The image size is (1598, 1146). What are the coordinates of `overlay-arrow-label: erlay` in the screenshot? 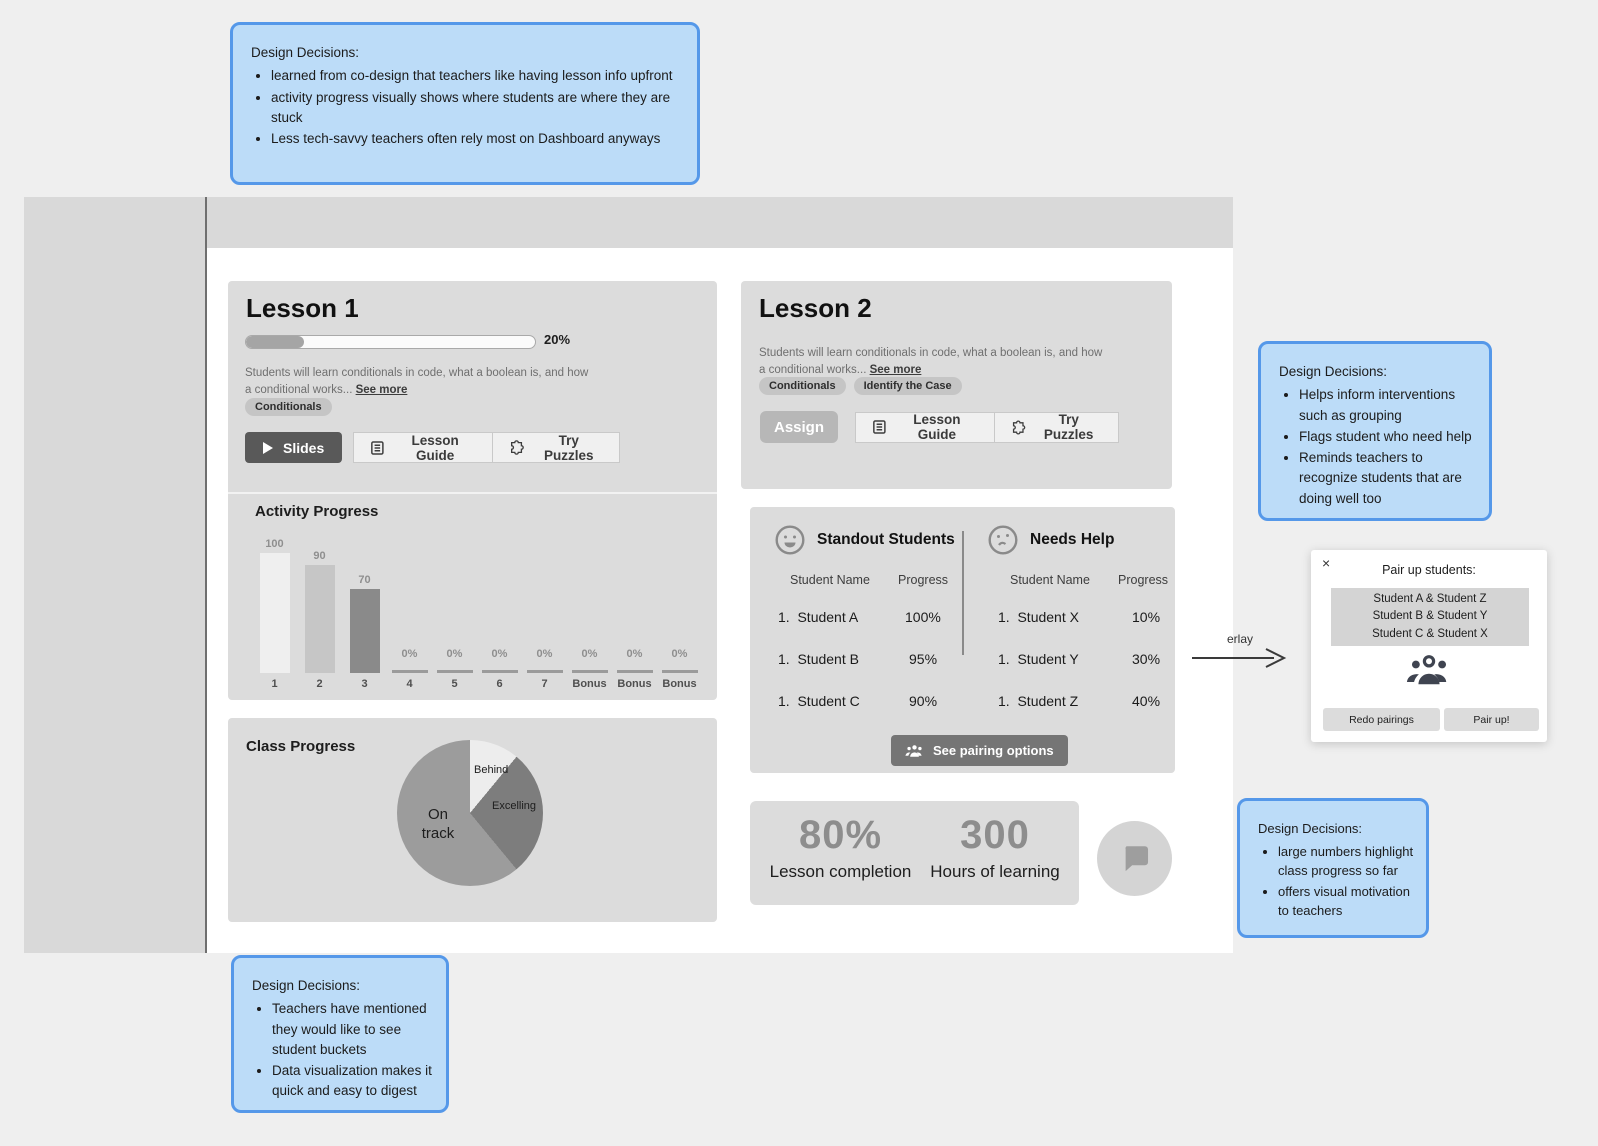 It's located at (1240, 639).